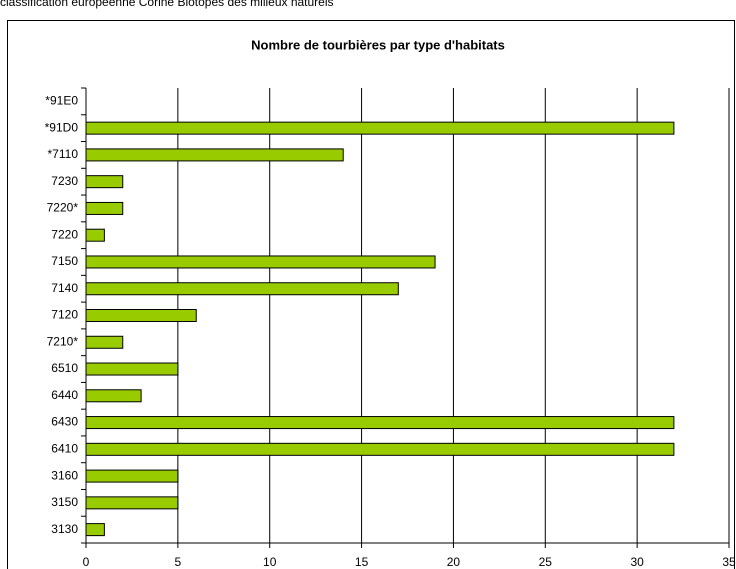 This screenshot has height=569, width=736. Describe the element at coordinates (86, 562) in the screenshot. I see `x-tick-label: 0` at that location.